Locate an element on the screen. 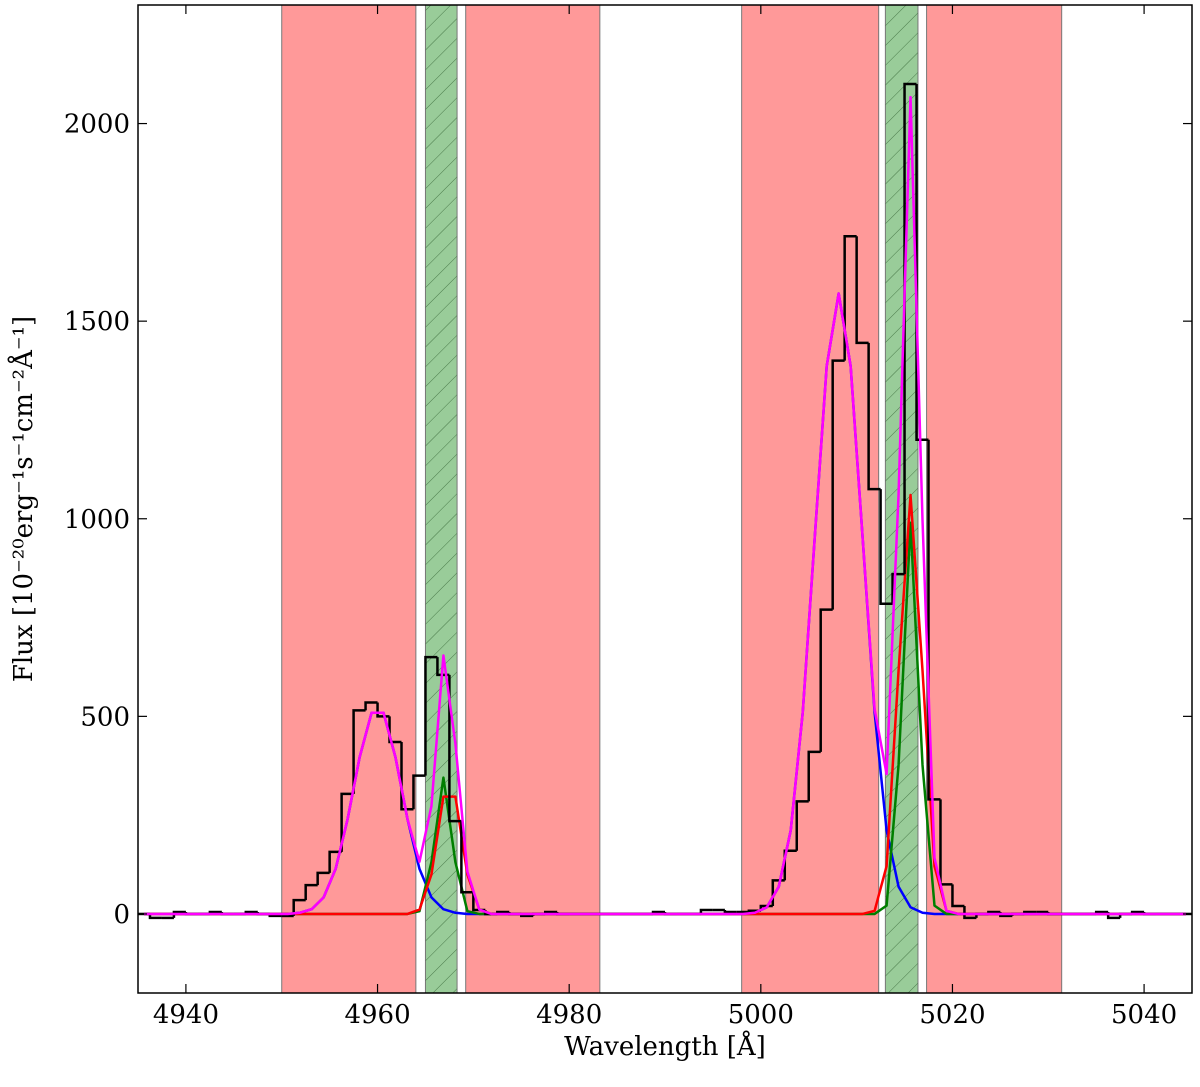  y-tick-label: 0 is located at coordinates (121, 915).